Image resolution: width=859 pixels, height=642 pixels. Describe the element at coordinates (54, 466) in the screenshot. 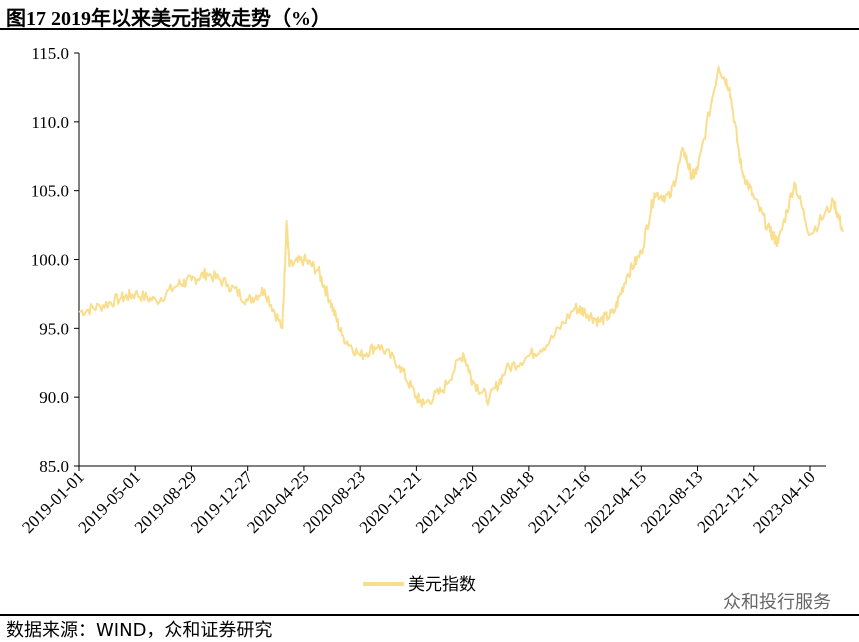

I see `y-tick-label: 85.0` at that location.